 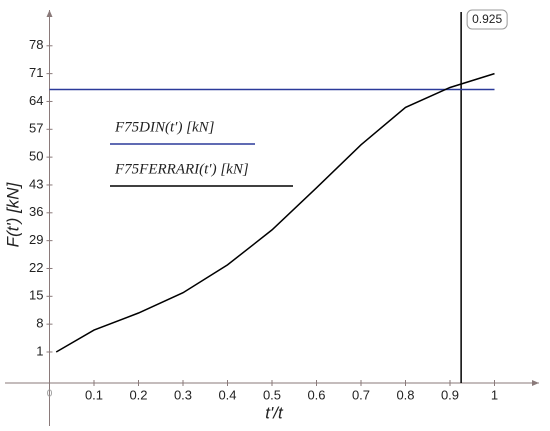 I want to click on y-tick-label: 78, so click(x=36, y=44).